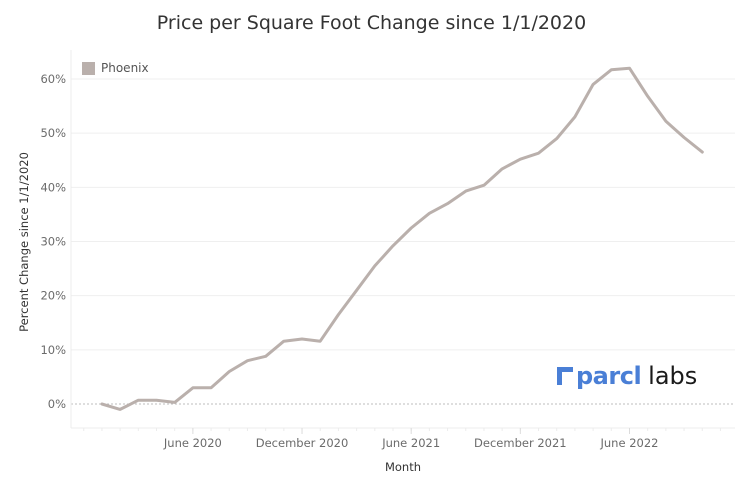 Image resolution: width=743 pixels, height=490 pixels. What do you see at coordinates (53, 187) in the screenshot?
I see `y-tick-label: 40%` at bounding box center [53, 187].